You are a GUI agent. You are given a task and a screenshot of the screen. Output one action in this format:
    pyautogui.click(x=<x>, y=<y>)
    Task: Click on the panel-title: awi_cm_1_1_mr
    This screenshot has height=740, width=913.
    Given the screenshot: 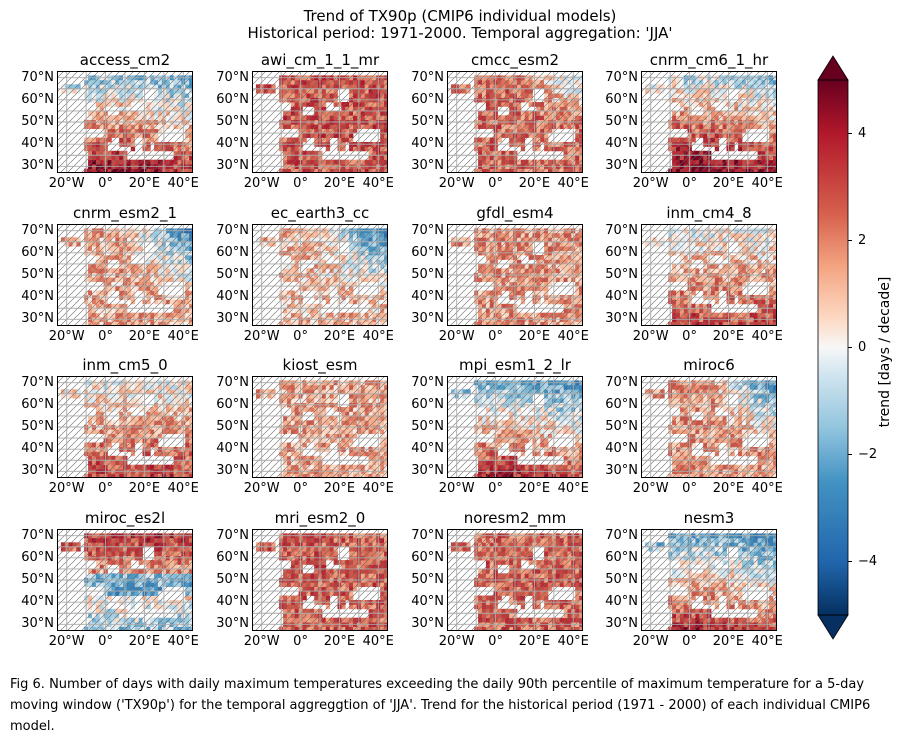 What is the action you would take?
    pyautogui.click(x=320, y=60)
    